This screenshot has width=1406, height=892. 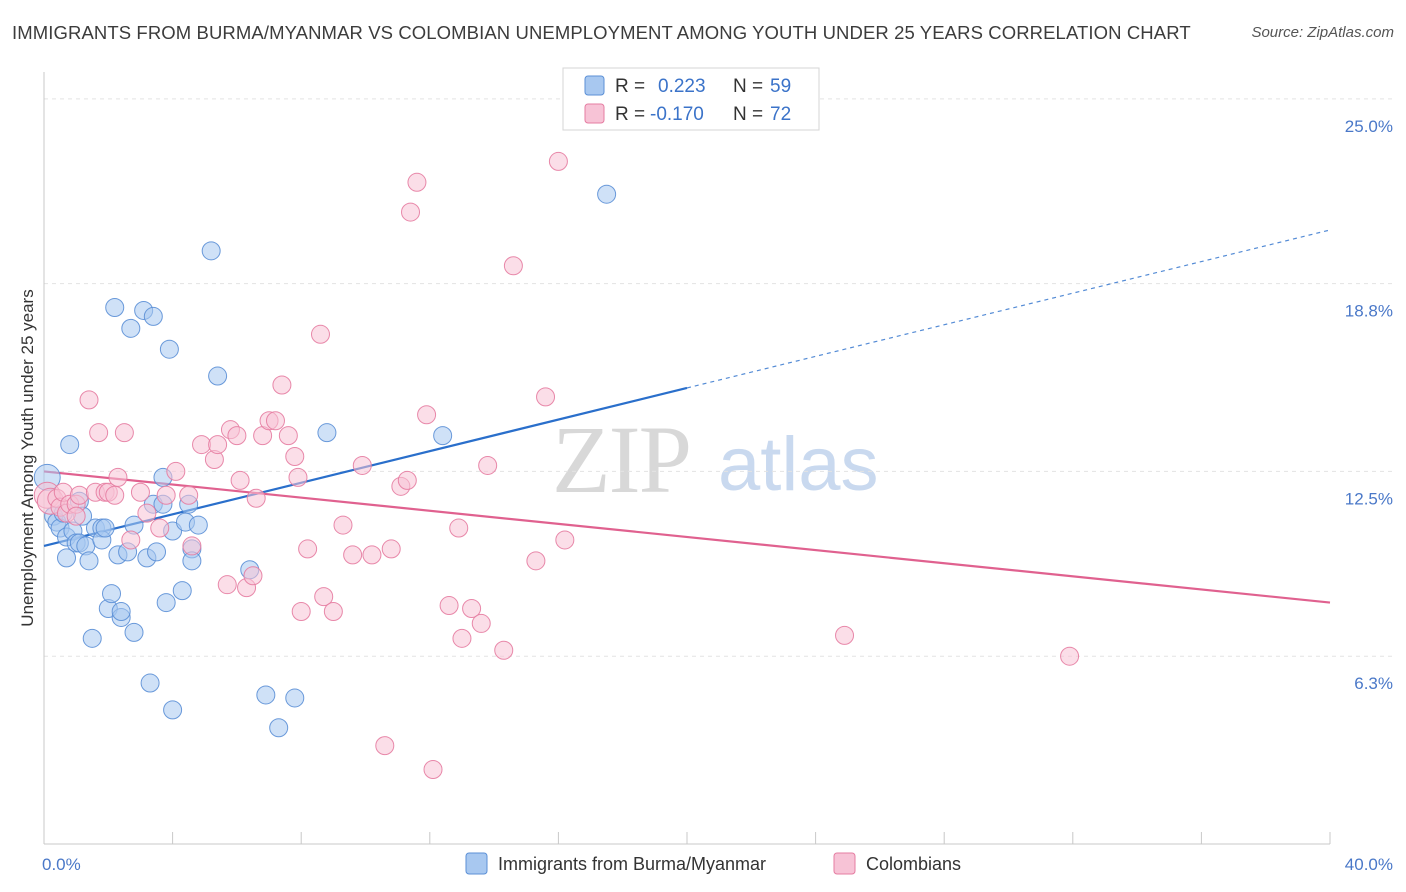 I want to click on bottom-legend-swatch-burma, so click(x=476, y=863).